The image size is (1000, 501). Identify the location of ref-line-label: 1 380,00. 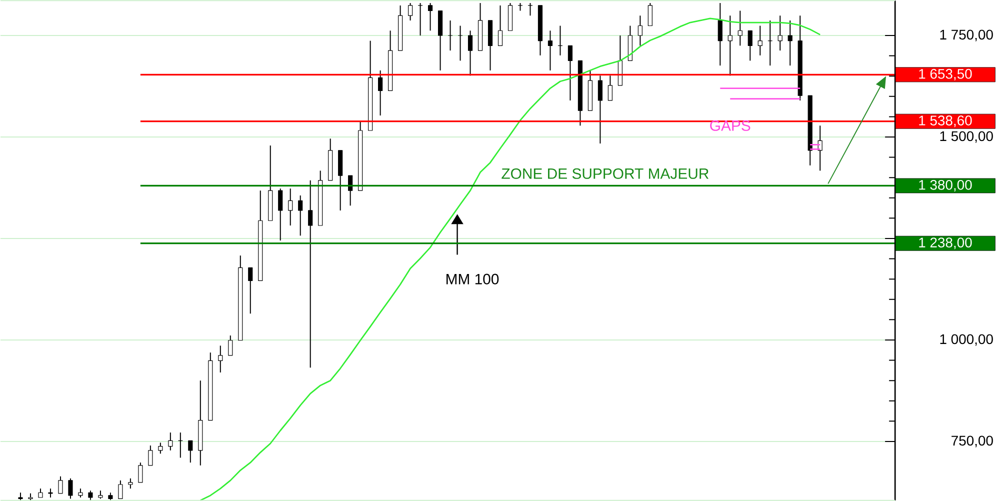
(945, 186).